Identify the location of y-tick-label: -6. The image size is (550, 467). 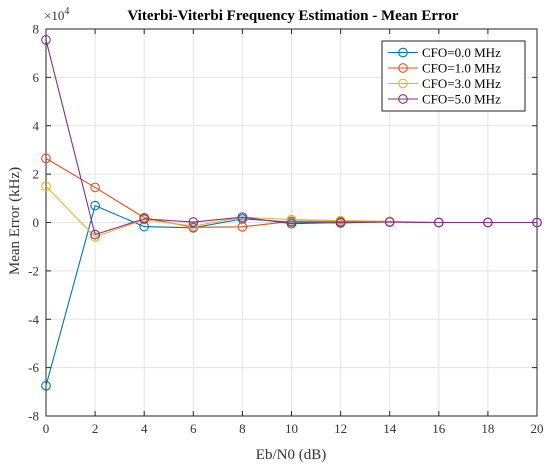
(33, 367).